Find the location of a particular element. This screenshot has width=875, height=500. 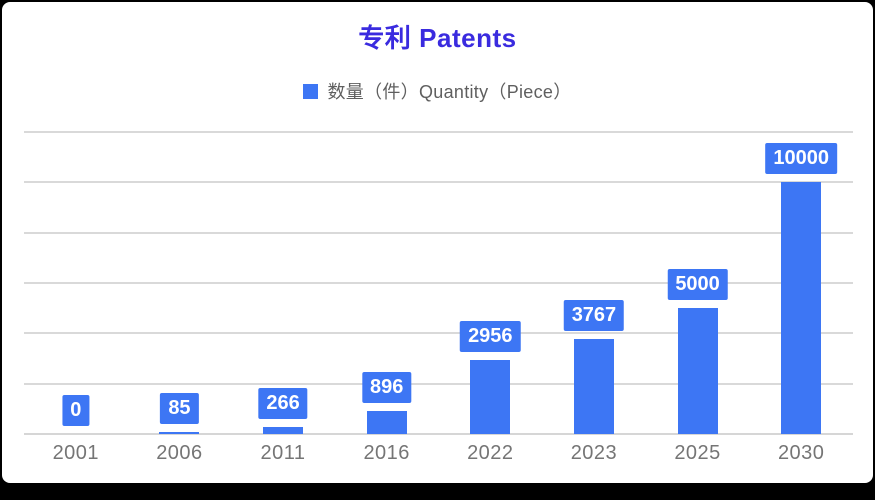

legend: 数量（件）Quantity（Piece） is located at coordinates (437, 91).